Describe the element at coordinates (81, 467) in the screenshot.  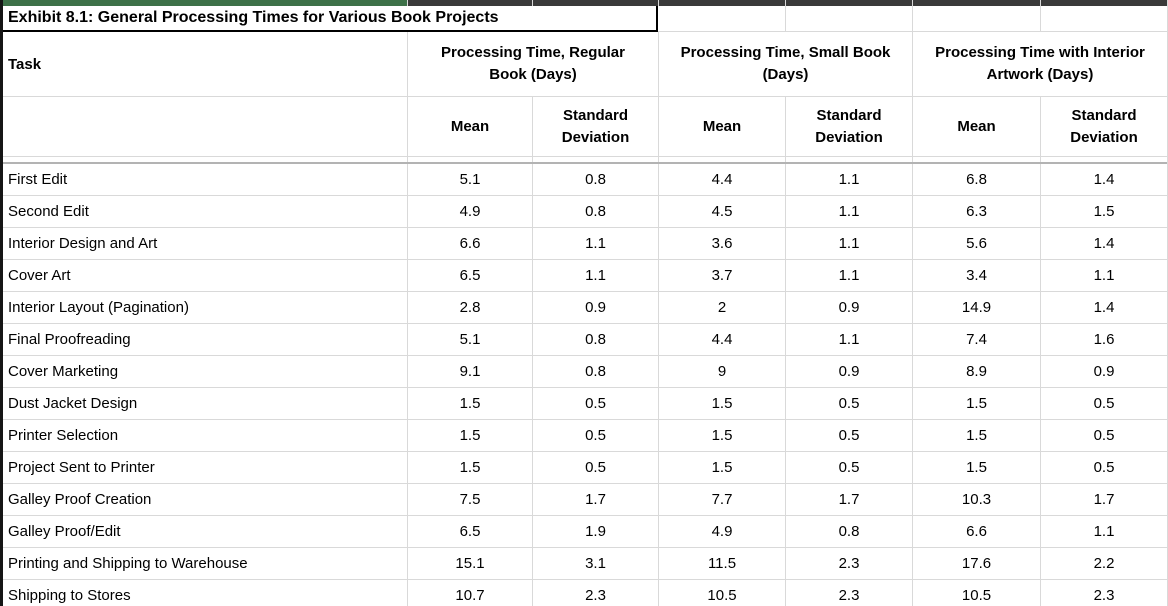
I see `task-cell: Project Sent to Printer` at that location.